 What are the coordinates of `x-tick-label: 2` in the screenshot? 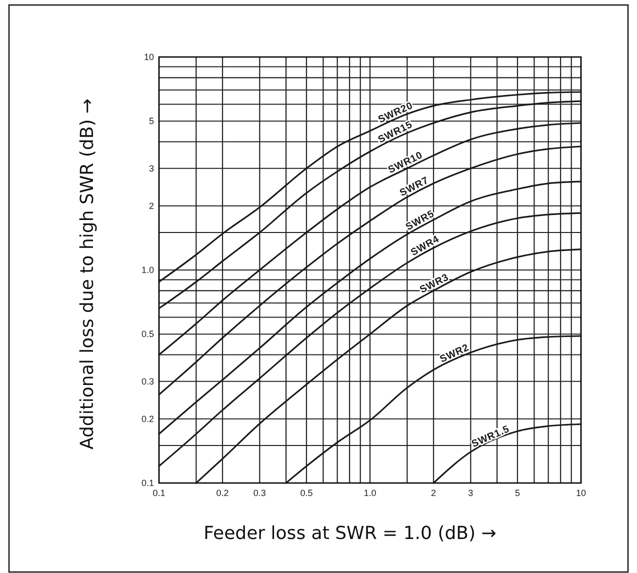 It's located at (433, 493).